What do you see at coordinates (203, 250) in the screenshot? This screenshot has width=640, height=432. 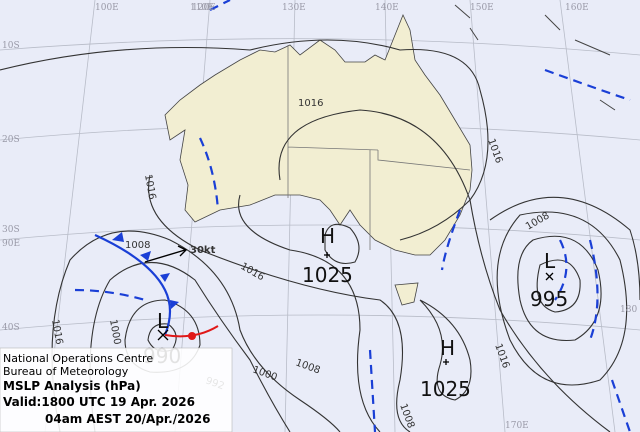 I see `wind-label: 30kt` at bounding box center [203, 250].